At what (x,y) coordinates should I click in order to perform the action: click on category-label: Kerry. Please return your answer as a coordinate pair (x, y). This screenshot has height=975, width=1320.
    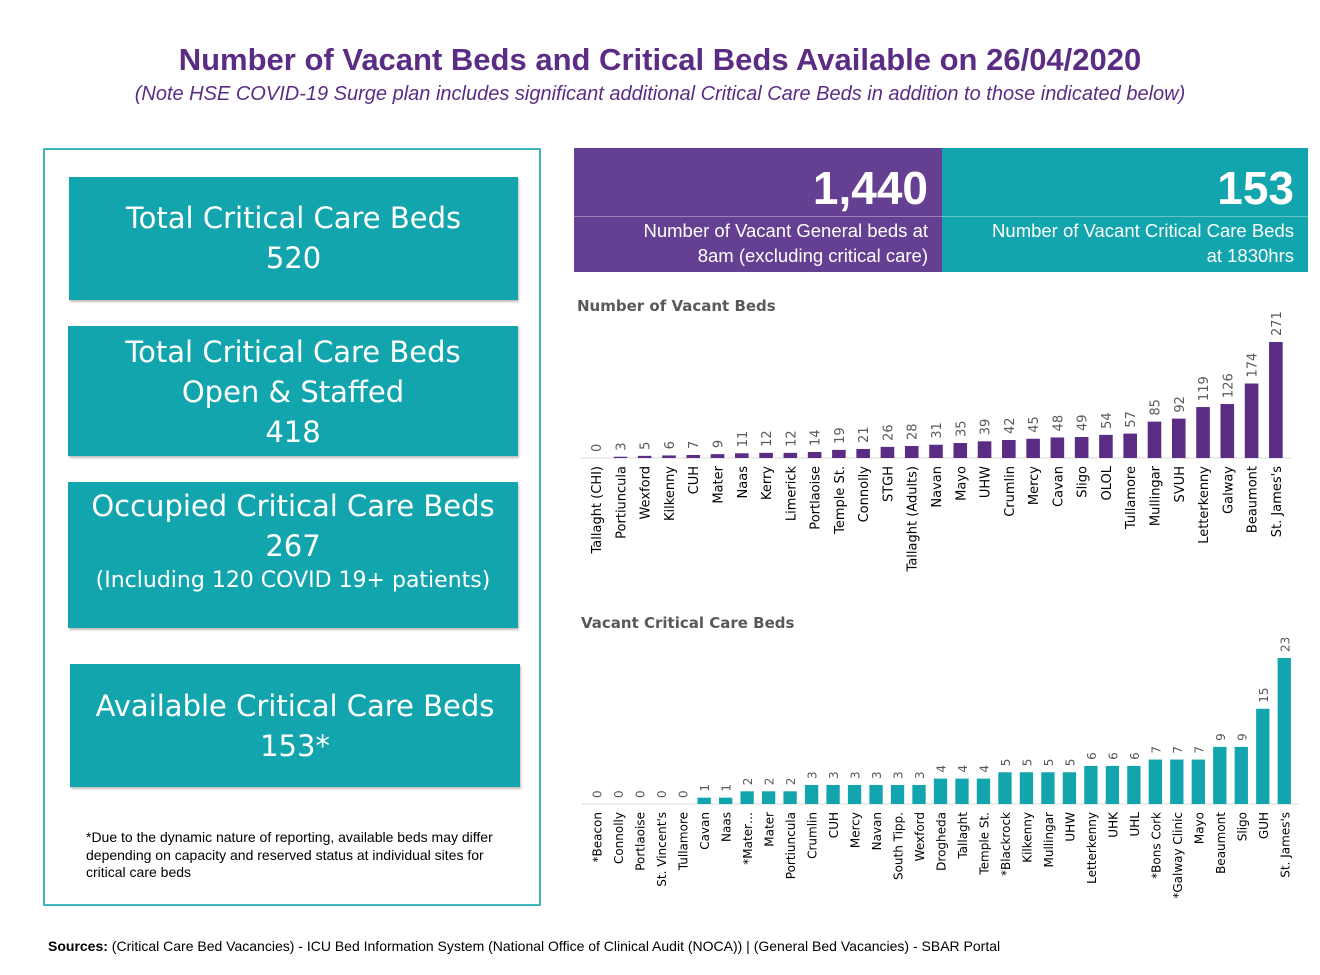
    Looking at the image, I should click on (767, 483).